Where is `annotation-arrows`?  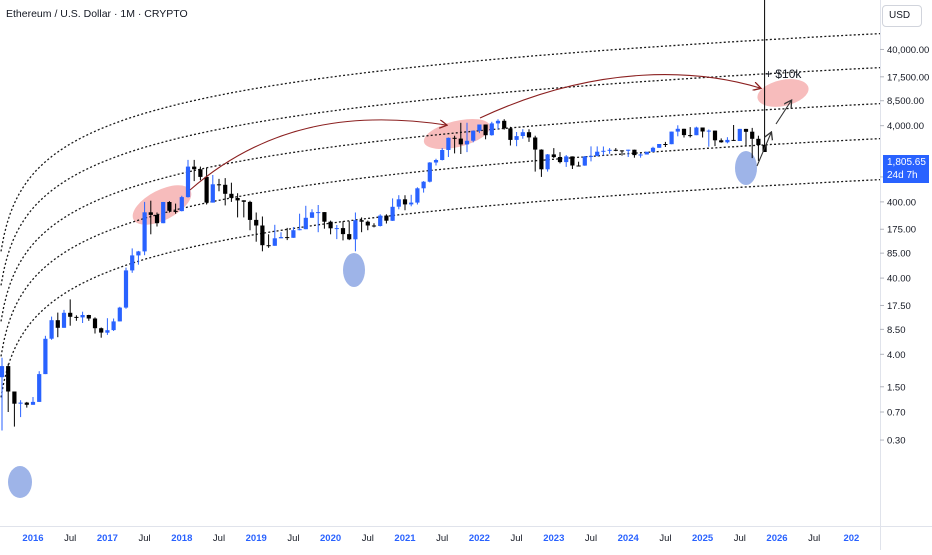
annotation-arrows is located at coordinates (490, 132).